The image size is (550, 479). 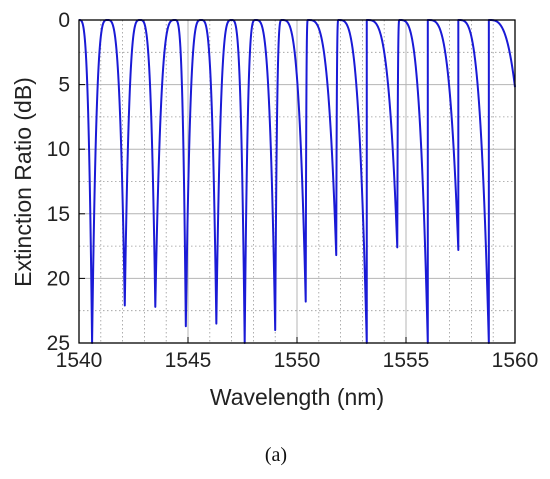 What do you see at coordinates (58, 278) in the screenshot?
I see `y-tick-label: 20` at bounding box center [58, 278].